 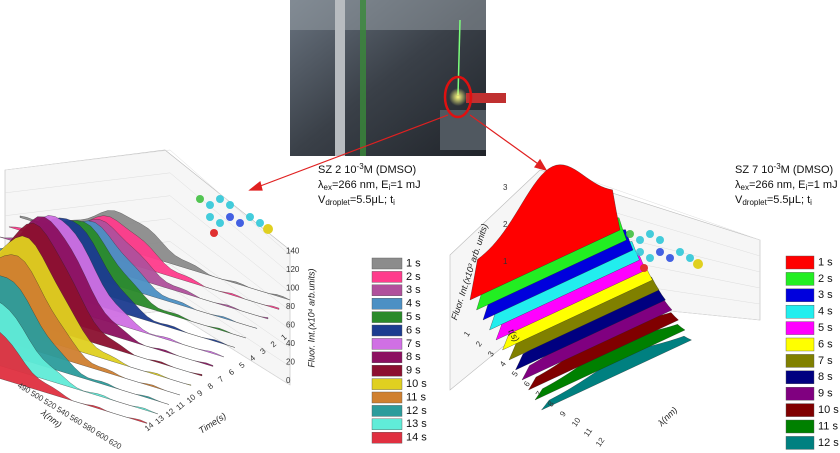 What do you see at coordinates (191, 398) in the screenshot?
I see `time-tick-label: 10` at bounding box center [191, 398].